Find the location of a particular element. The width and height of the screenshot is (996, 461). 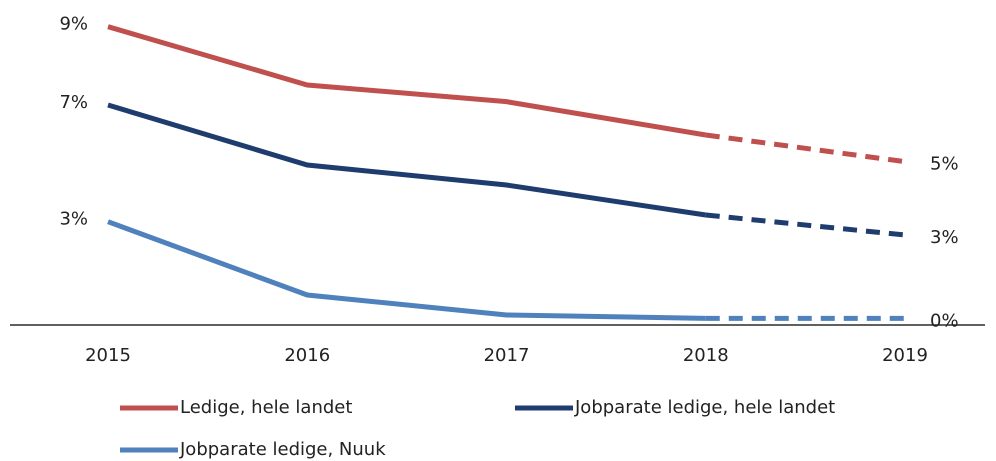

data-label: 0% is located at coordinates (944, 320).